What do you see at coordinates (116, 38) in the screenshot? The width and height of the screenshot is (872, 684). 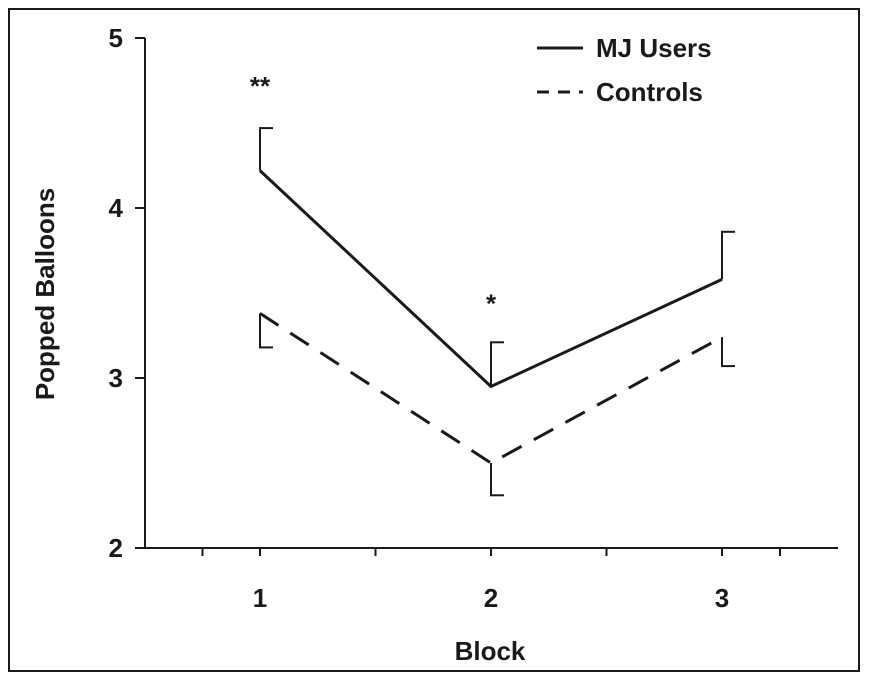 I see `y-tick-label-5: 5` at bounding box center [116, 38].